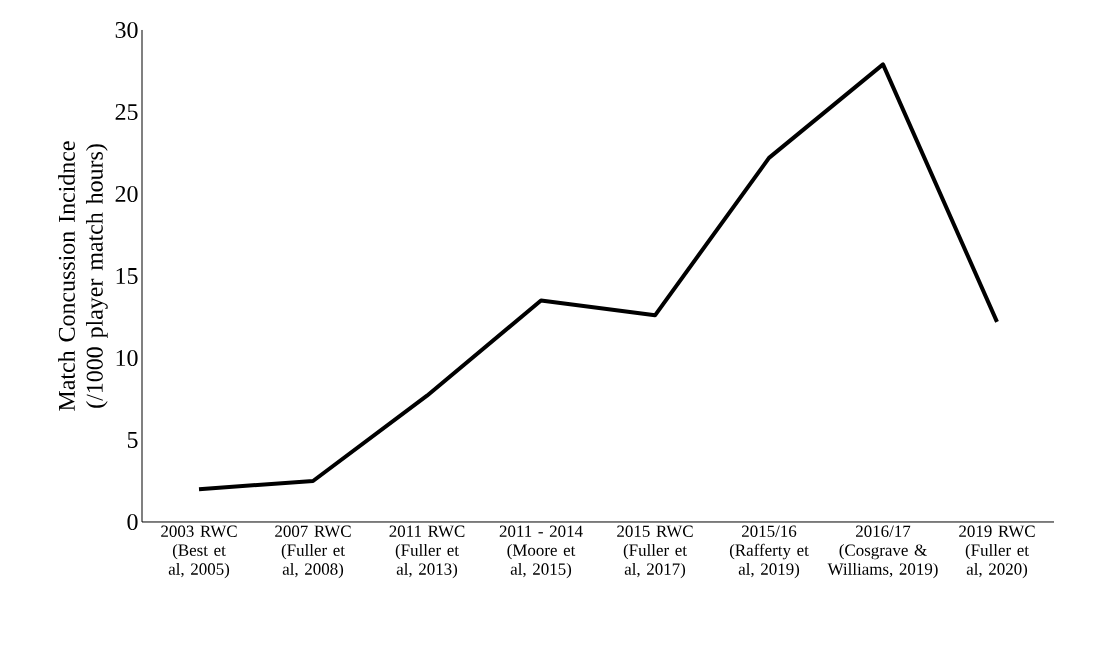 This screenshot has width=1099, height=645. What do you see at coordinates (83, 276) in the screenshot?
I see `y-axis-title: Match Concussion Incidnce (/1000 player match hours)` at bounding box center [83, 276].